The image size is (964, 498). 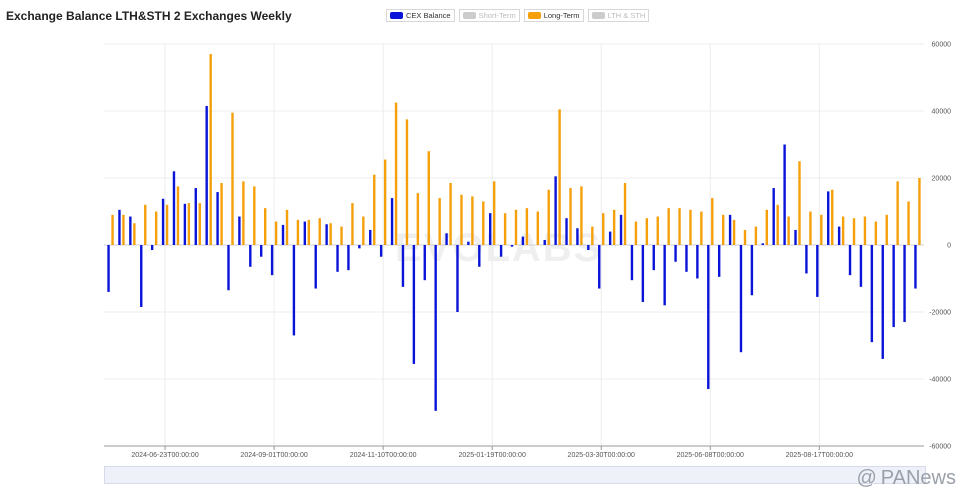 What do you see at coordinates (866, 478) in the screenshot?
I see `at-icon: @` at bounding box center [866, 478].